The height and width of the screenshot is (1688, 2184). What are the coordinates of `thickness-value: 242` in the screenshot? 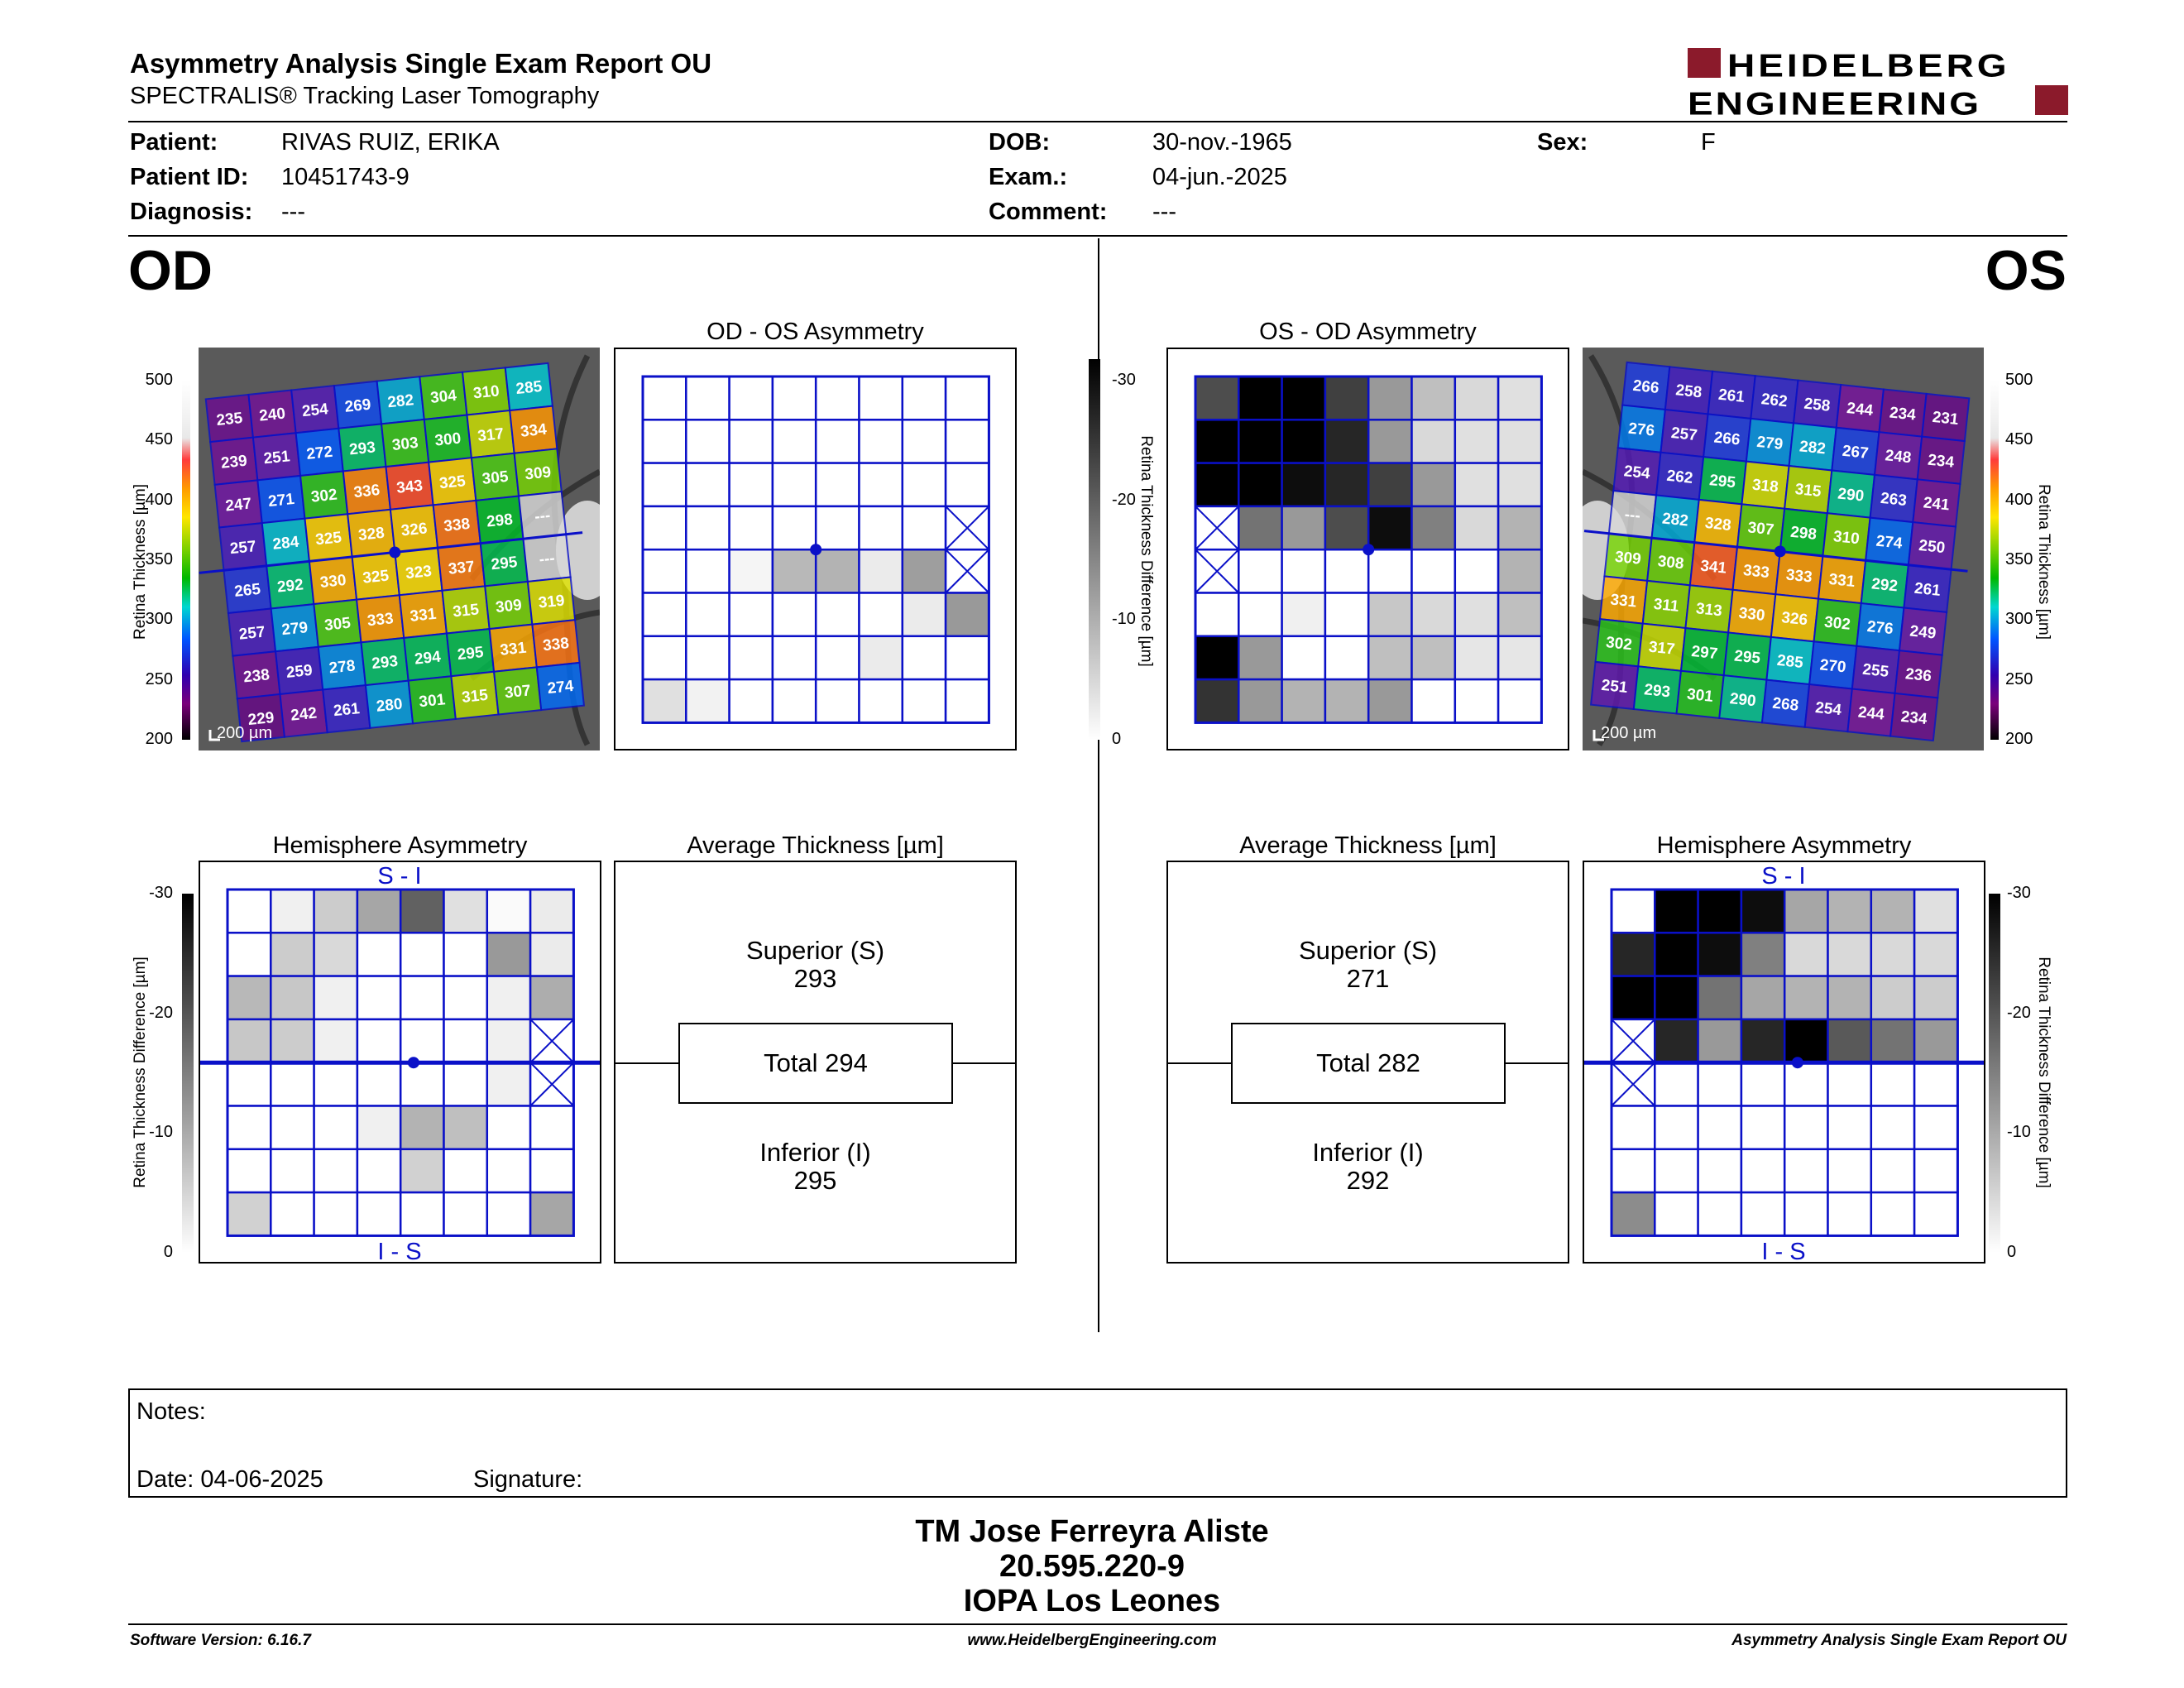 It's located at (304, 714).